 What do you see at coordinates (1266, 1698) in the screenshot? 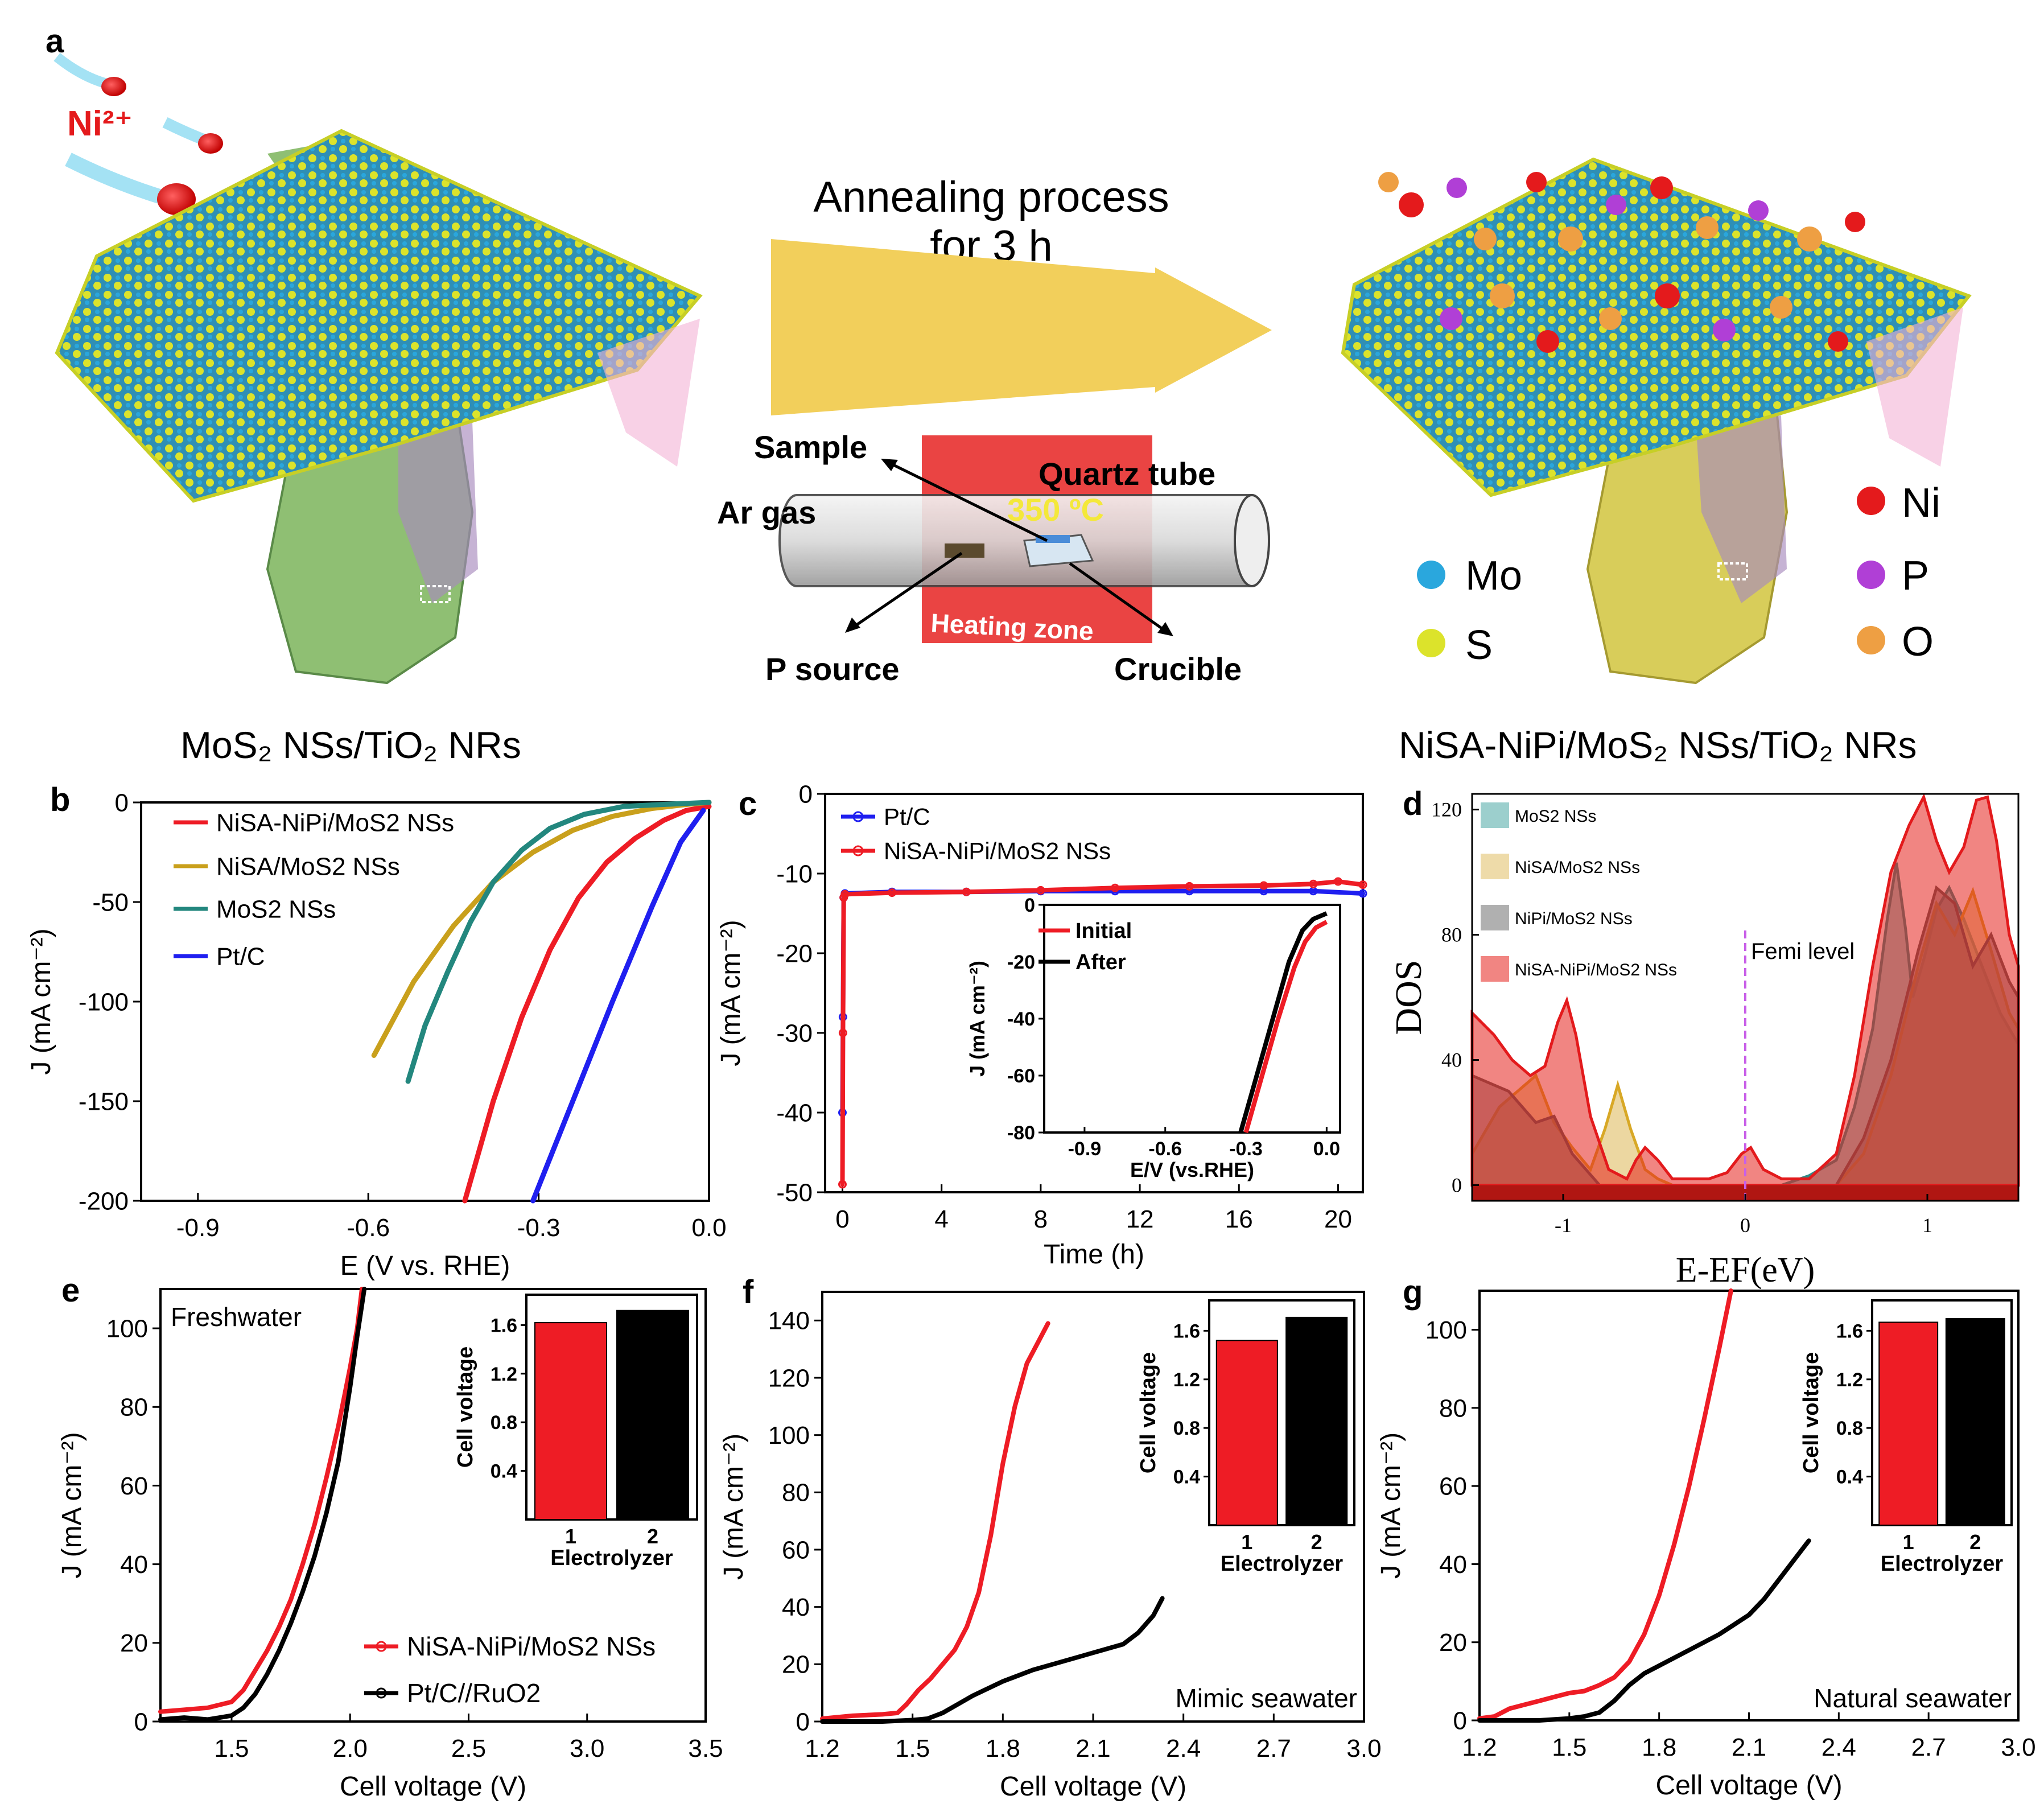
I see `condition-label: Mimic seawater` at bounding box center [1266, 1698].